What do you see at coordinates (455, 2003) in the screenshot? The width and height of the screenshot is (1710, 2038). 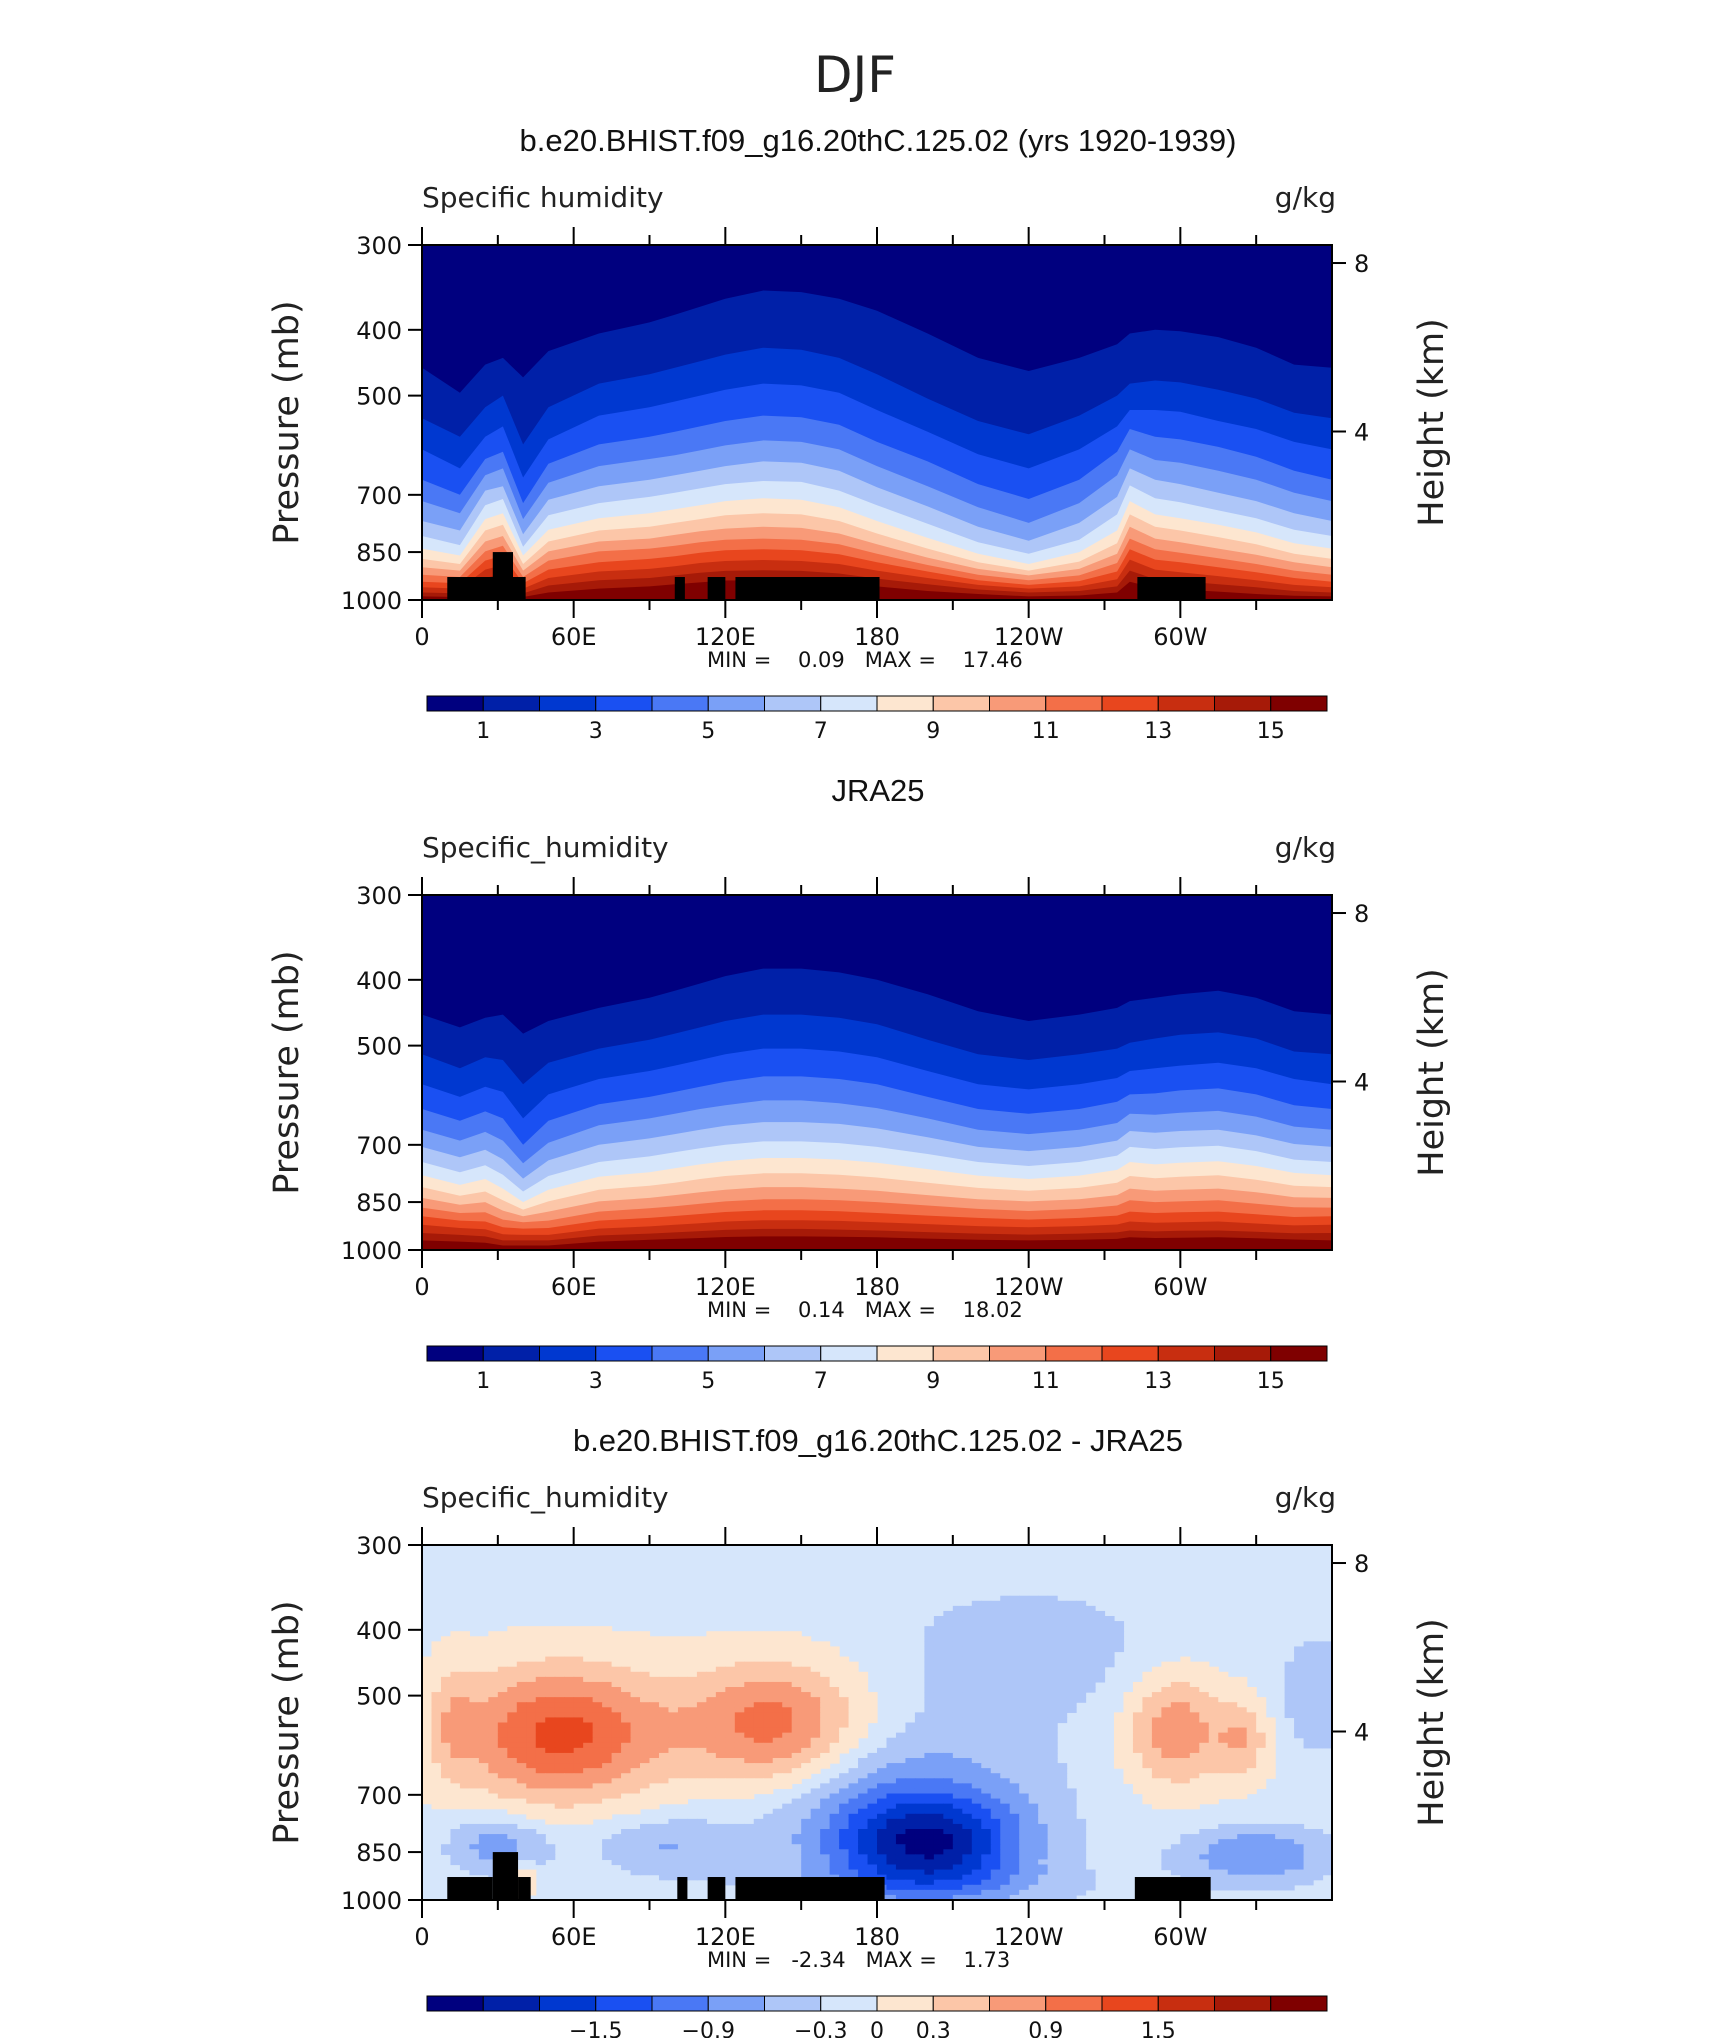 I see `colorbar-swatch` at bounding box center [455, 2003].